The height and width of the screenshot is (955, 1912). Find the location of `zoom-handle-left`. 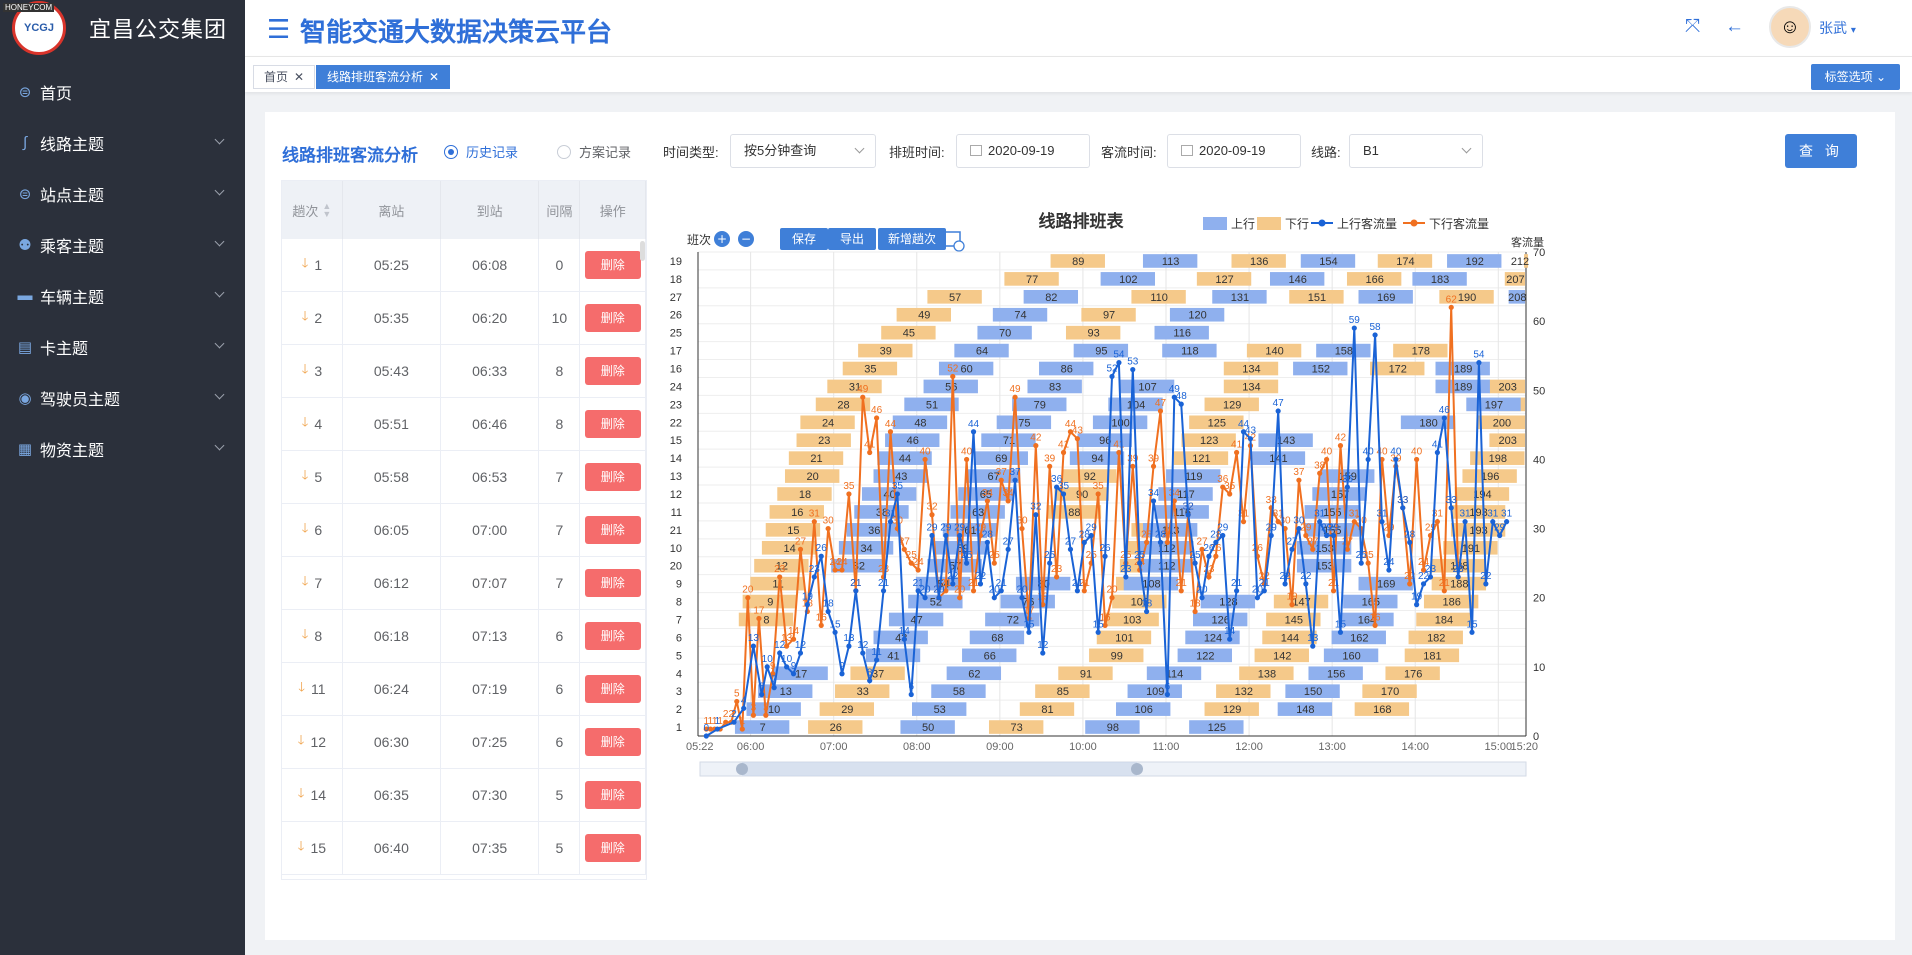

zoom-handle-left is located at coordinates (742, 769).